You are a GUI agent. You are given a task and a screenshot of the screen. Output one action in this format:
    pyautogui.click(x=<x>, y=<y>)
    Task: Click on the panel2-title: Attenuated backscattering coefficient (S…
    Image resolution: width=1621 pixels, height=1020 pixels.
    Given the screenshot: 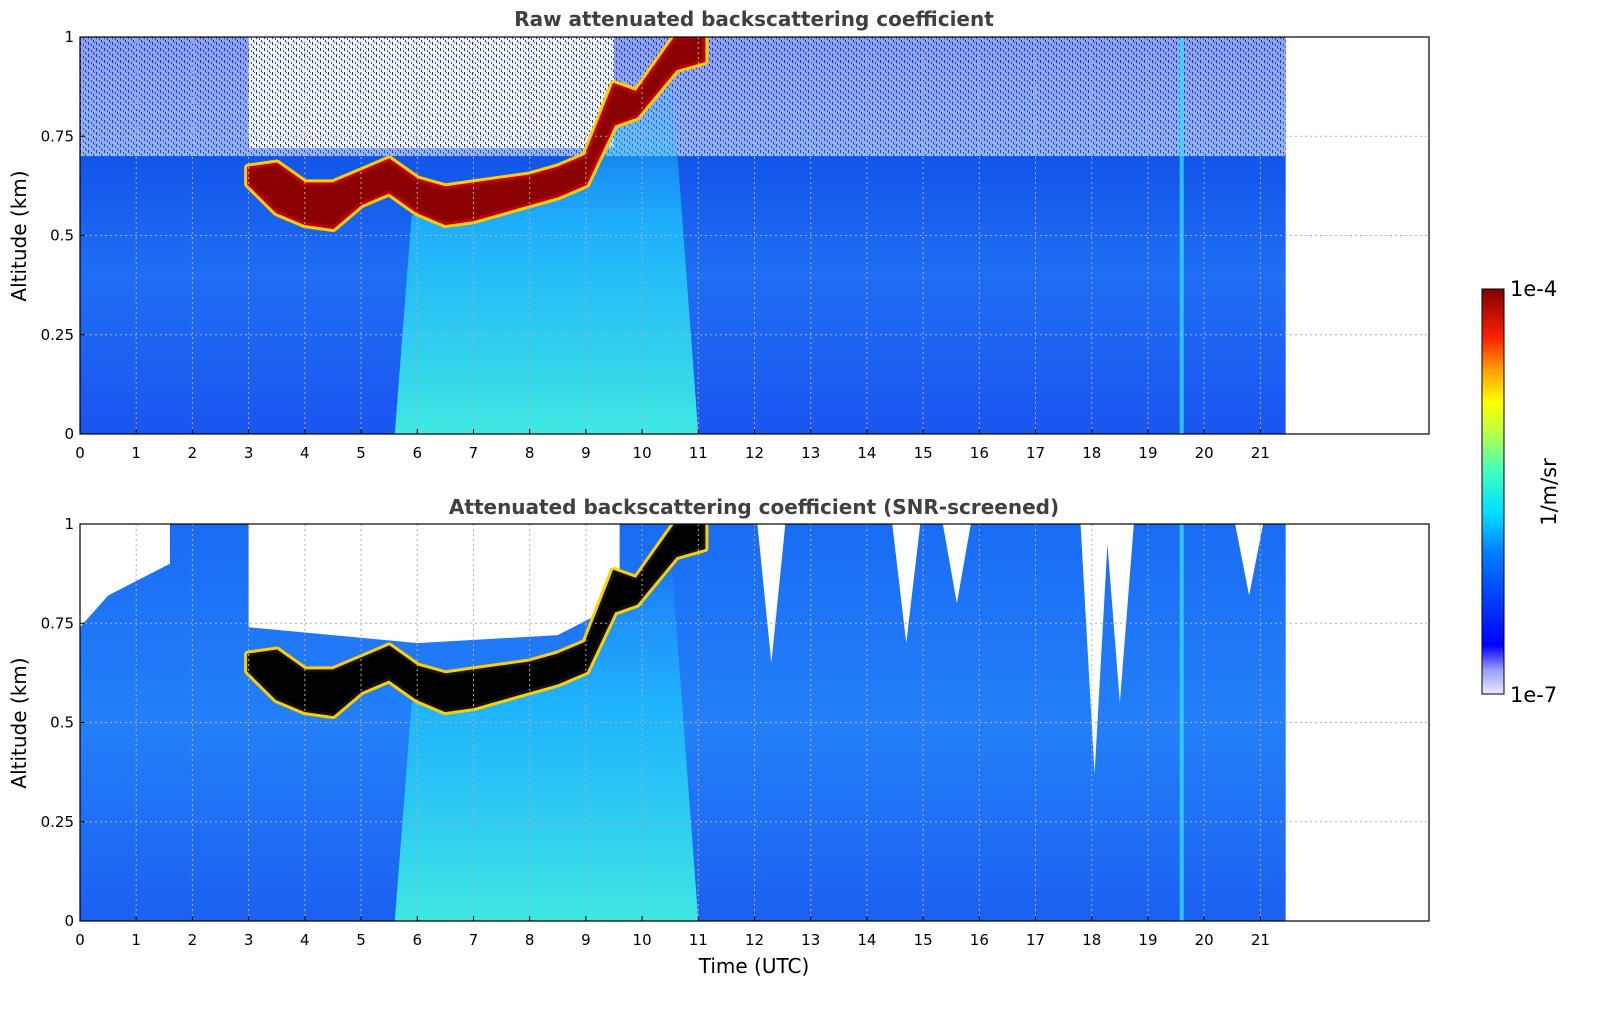 What is the action you would take?
    pyautogui.click(x=754, y=507)
    